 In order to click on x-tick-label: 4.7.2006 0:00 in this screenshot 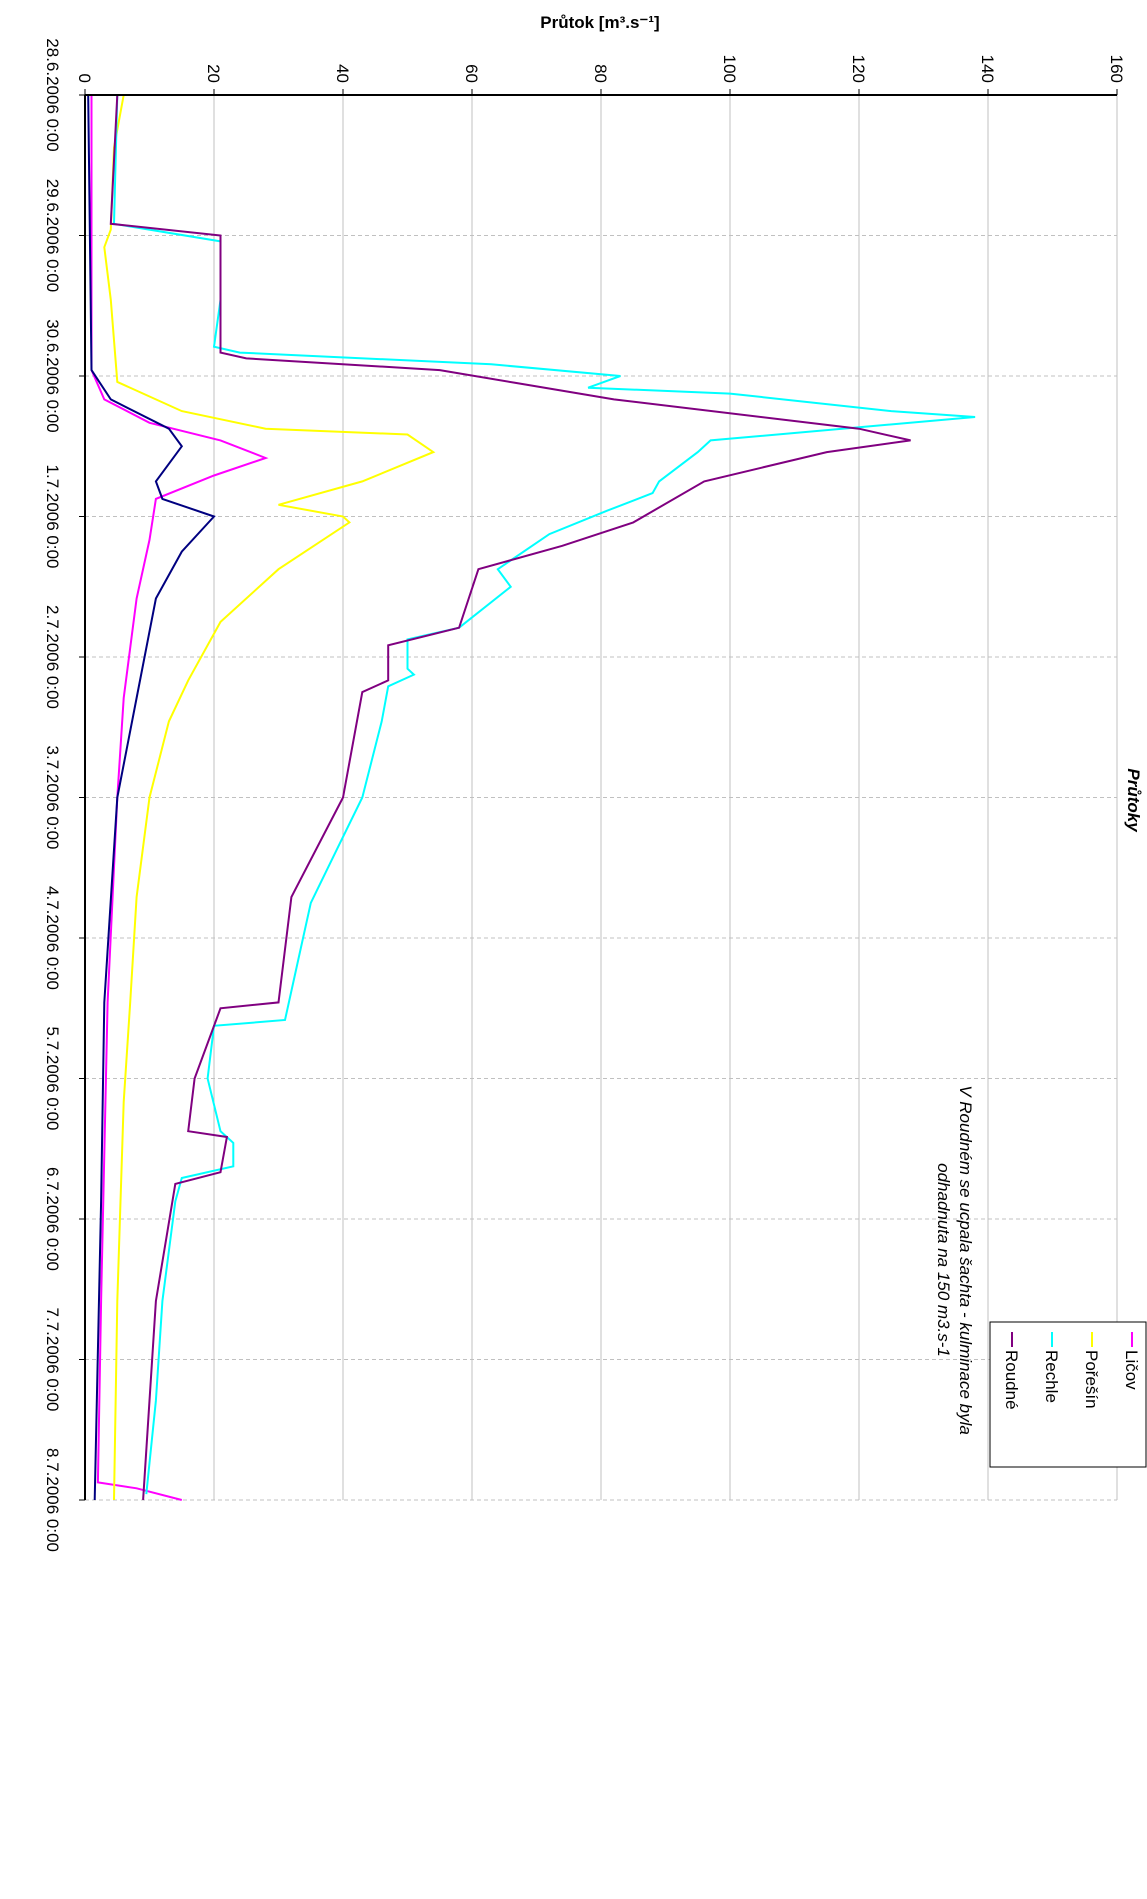, I will do `click(52, 938)`.